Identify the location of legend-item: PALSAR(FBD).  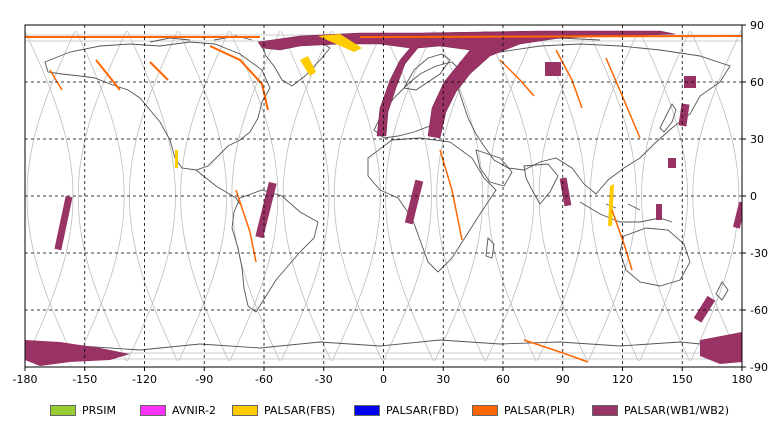
(406, 410).